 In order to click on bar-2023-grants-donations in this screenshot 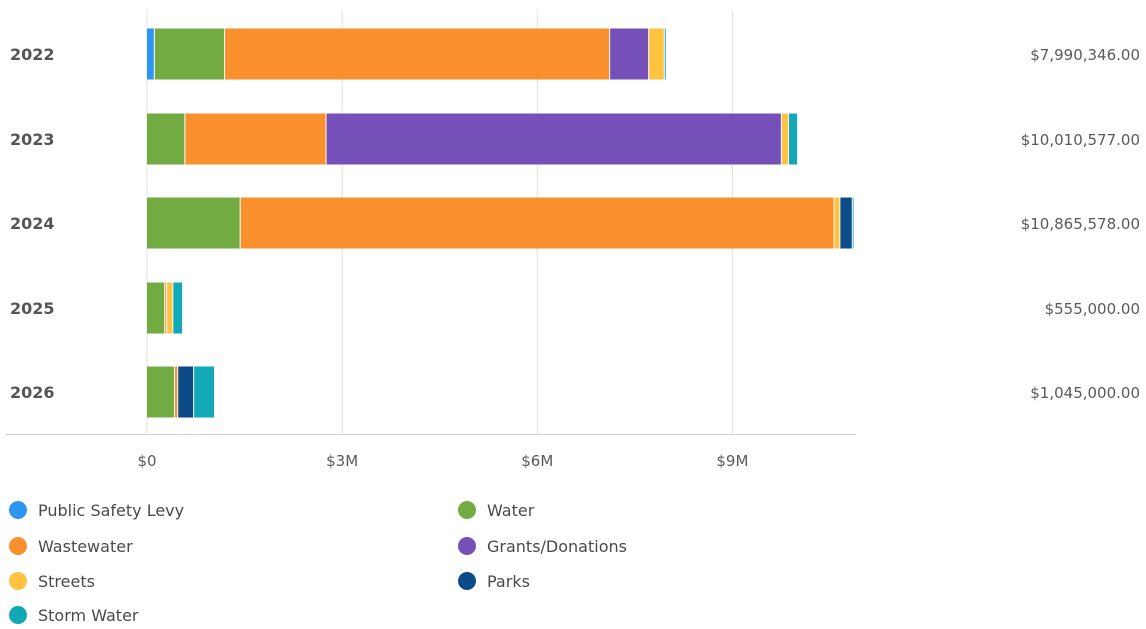, I will do `click(553, 139)`.